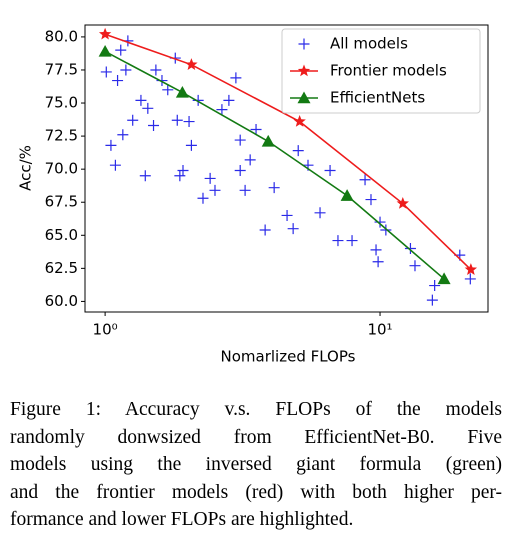  What do you see at coordinates (377, 98) in the screenshot?
I see `legend-label: EfficientNets` at bounding box center [377, 98].